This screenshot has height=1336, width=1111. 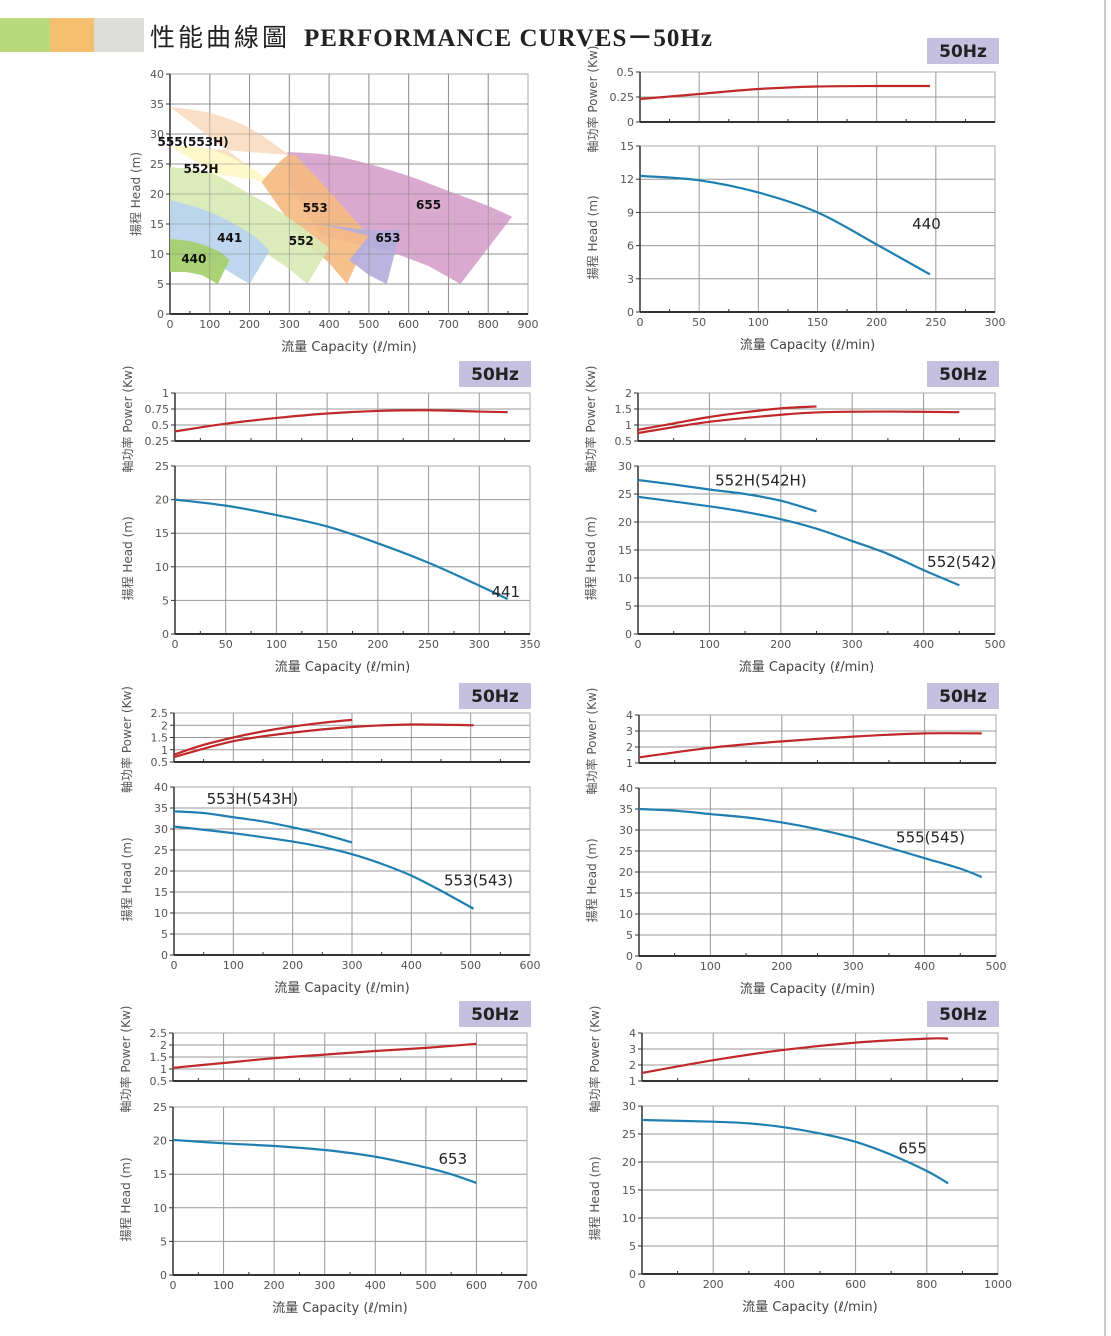 What do you see at coordinates (157, 104) in the screenshot?
I see `overview-y-tick-label: 35` at bounding box center [157, 104].